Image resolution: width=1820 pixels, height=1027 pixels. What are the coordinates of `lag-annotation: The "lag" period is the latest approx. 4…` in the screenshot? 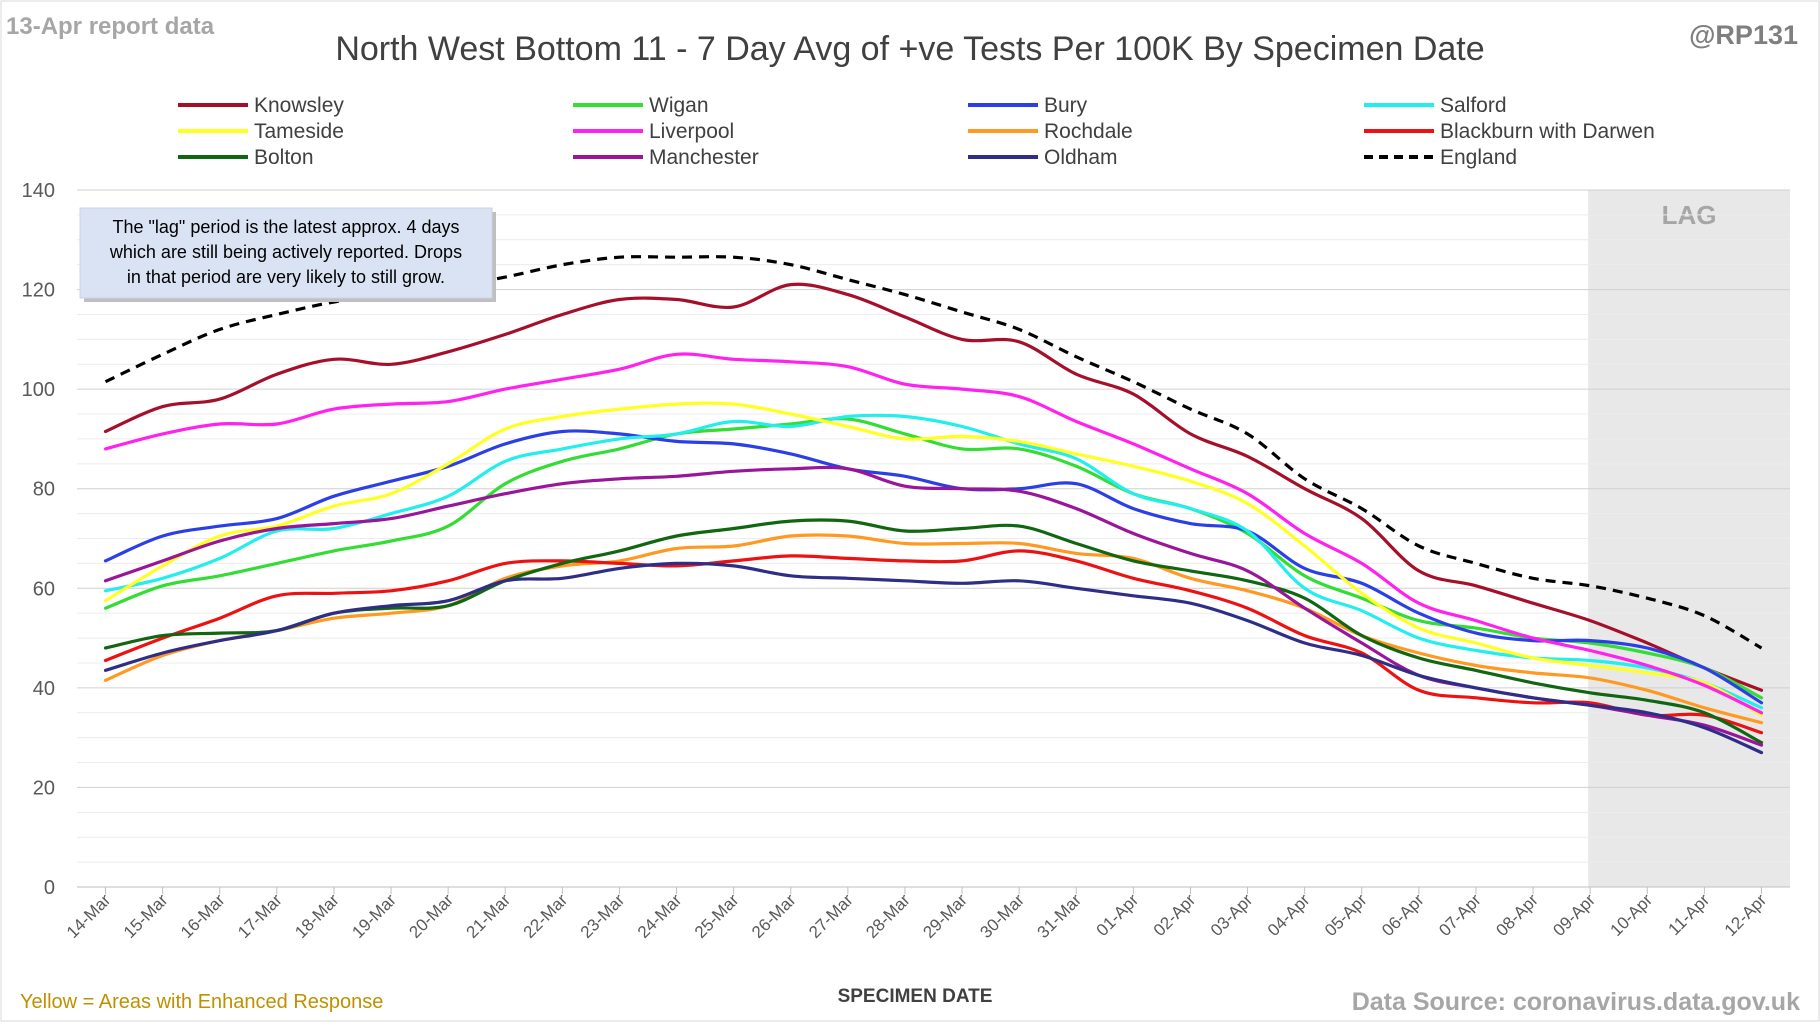 It's located at (287, 254).